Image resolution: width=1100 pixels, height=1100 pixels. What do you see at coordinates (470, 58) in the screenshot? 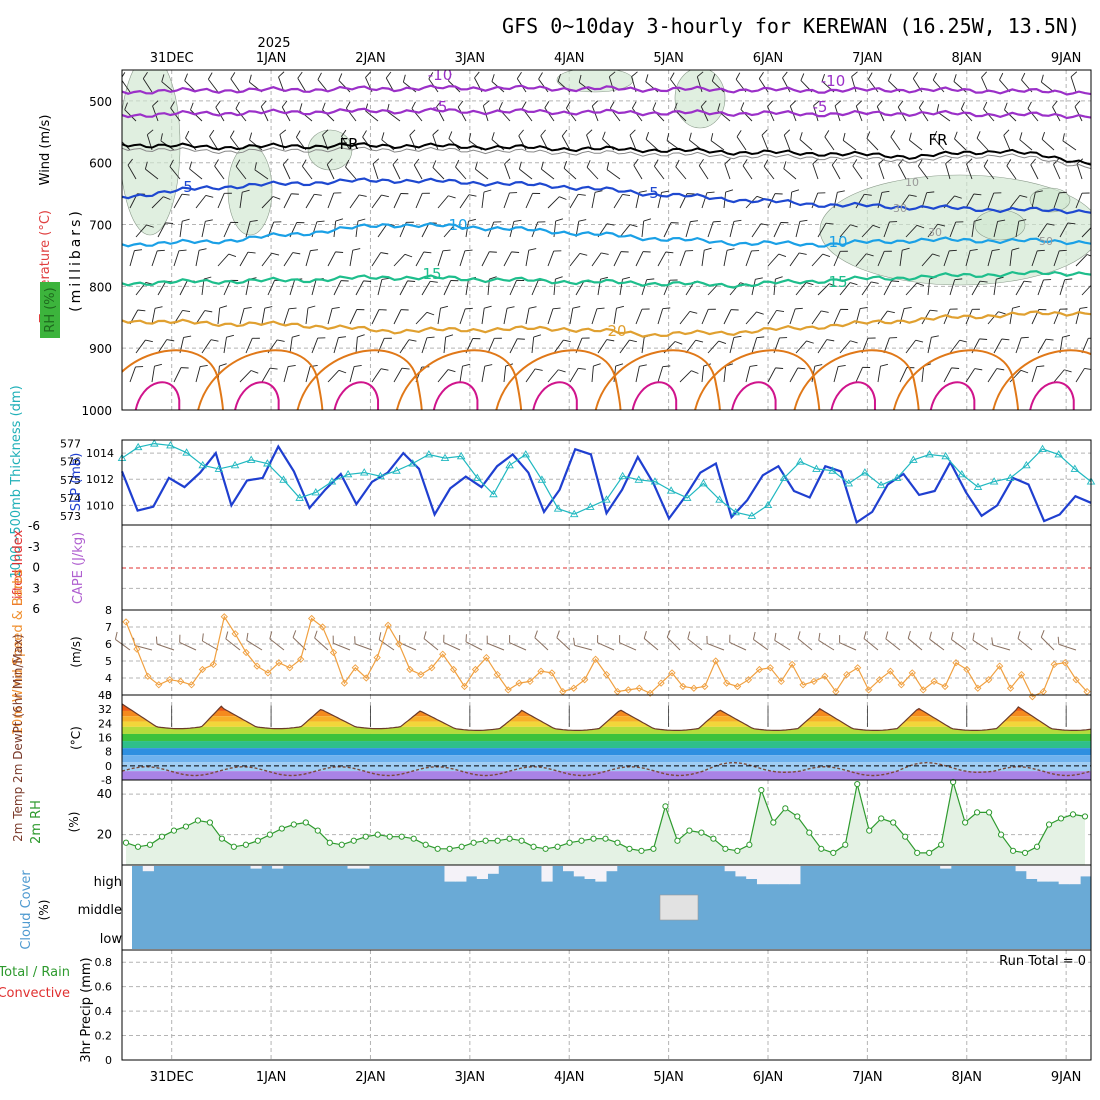
I see `date-label-top: 3JAN` at bounding box center [470, 58].